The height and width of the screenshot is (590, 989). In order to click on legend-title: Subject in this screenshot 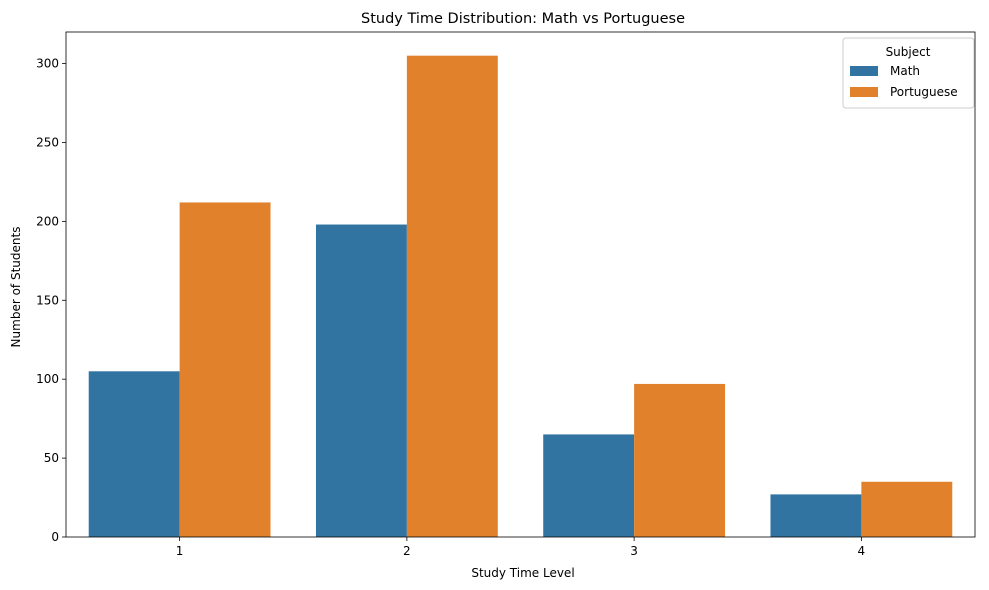, I will do `click(908, 52)`.